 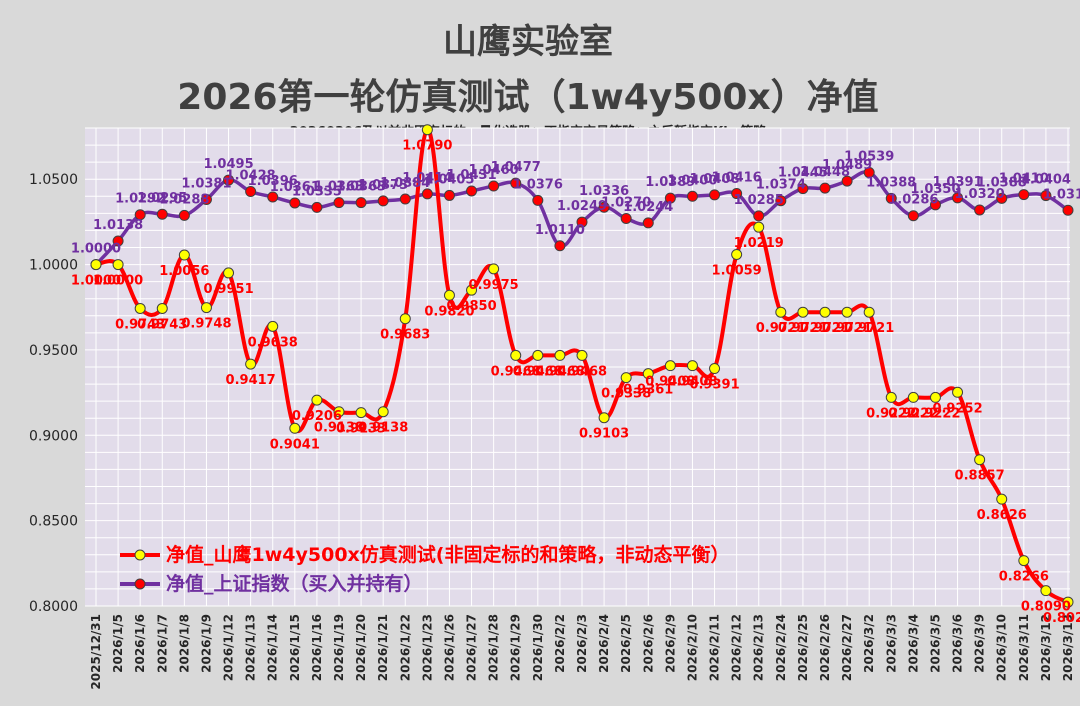 What do you see at coordinates (516, 647) in the screenshot?
I see `x-tick-label: 2026/1/29` at bounding box center [516, 647].